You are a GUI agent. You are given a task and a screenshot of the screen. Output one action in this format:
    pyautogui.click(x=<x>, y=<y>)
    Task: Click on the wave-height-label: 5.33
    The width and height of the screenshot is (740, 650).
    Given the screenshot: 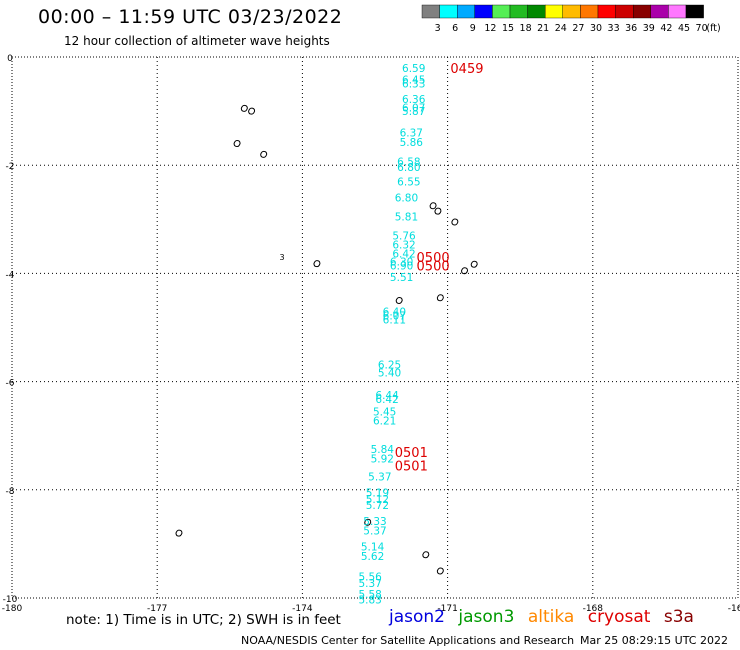 What is the action you would take?
    pyautogui.click(x=374, y=522)
    